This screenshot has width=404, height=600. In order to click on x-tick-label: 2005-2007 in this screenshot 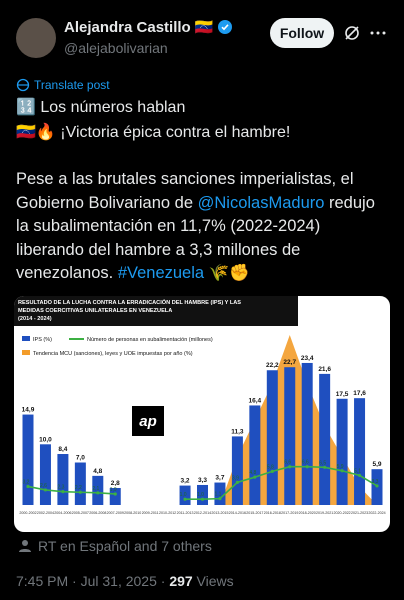, I will do `click(80, 513)`.